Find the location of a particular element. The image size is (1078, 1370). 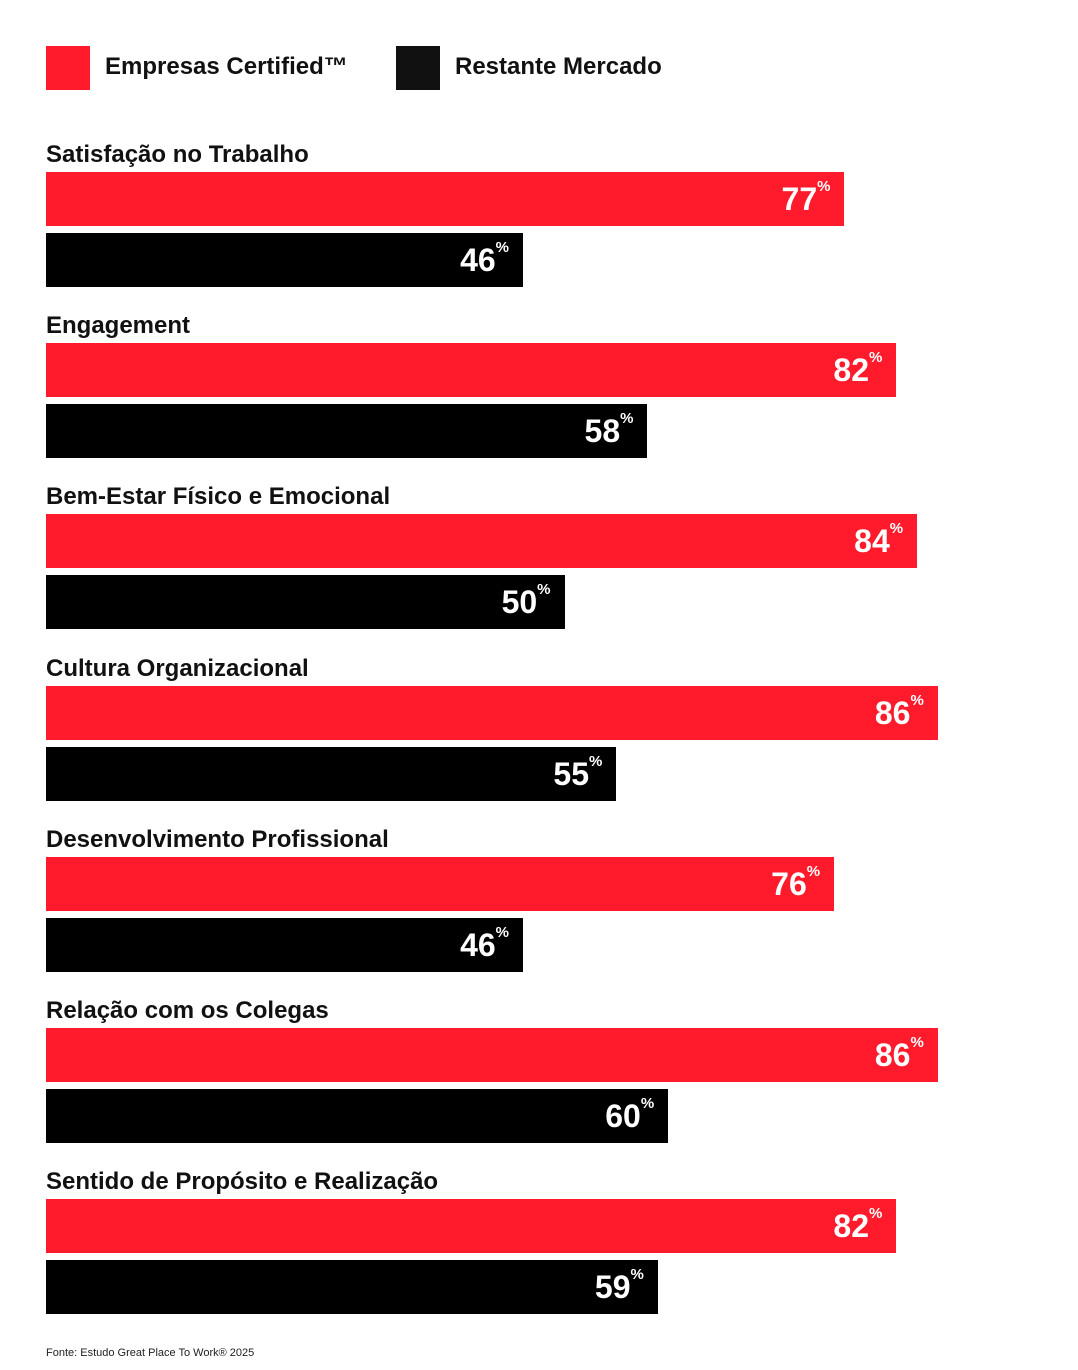

bar-value-number: 60 is located at coordinates (623, 1116).